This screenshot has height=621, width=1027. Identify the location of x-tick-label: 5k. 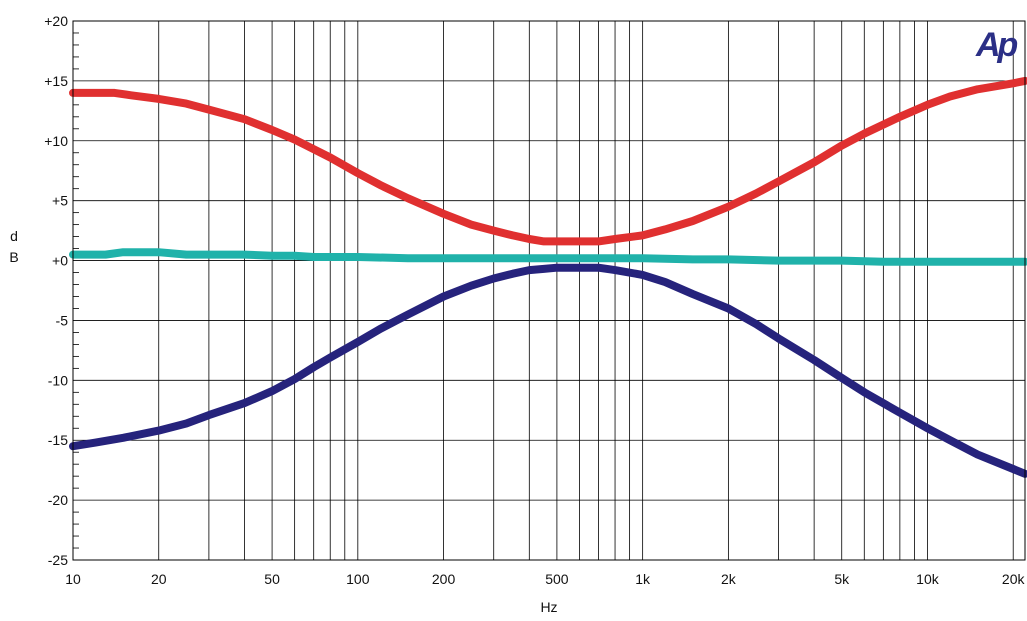
(842, 579).